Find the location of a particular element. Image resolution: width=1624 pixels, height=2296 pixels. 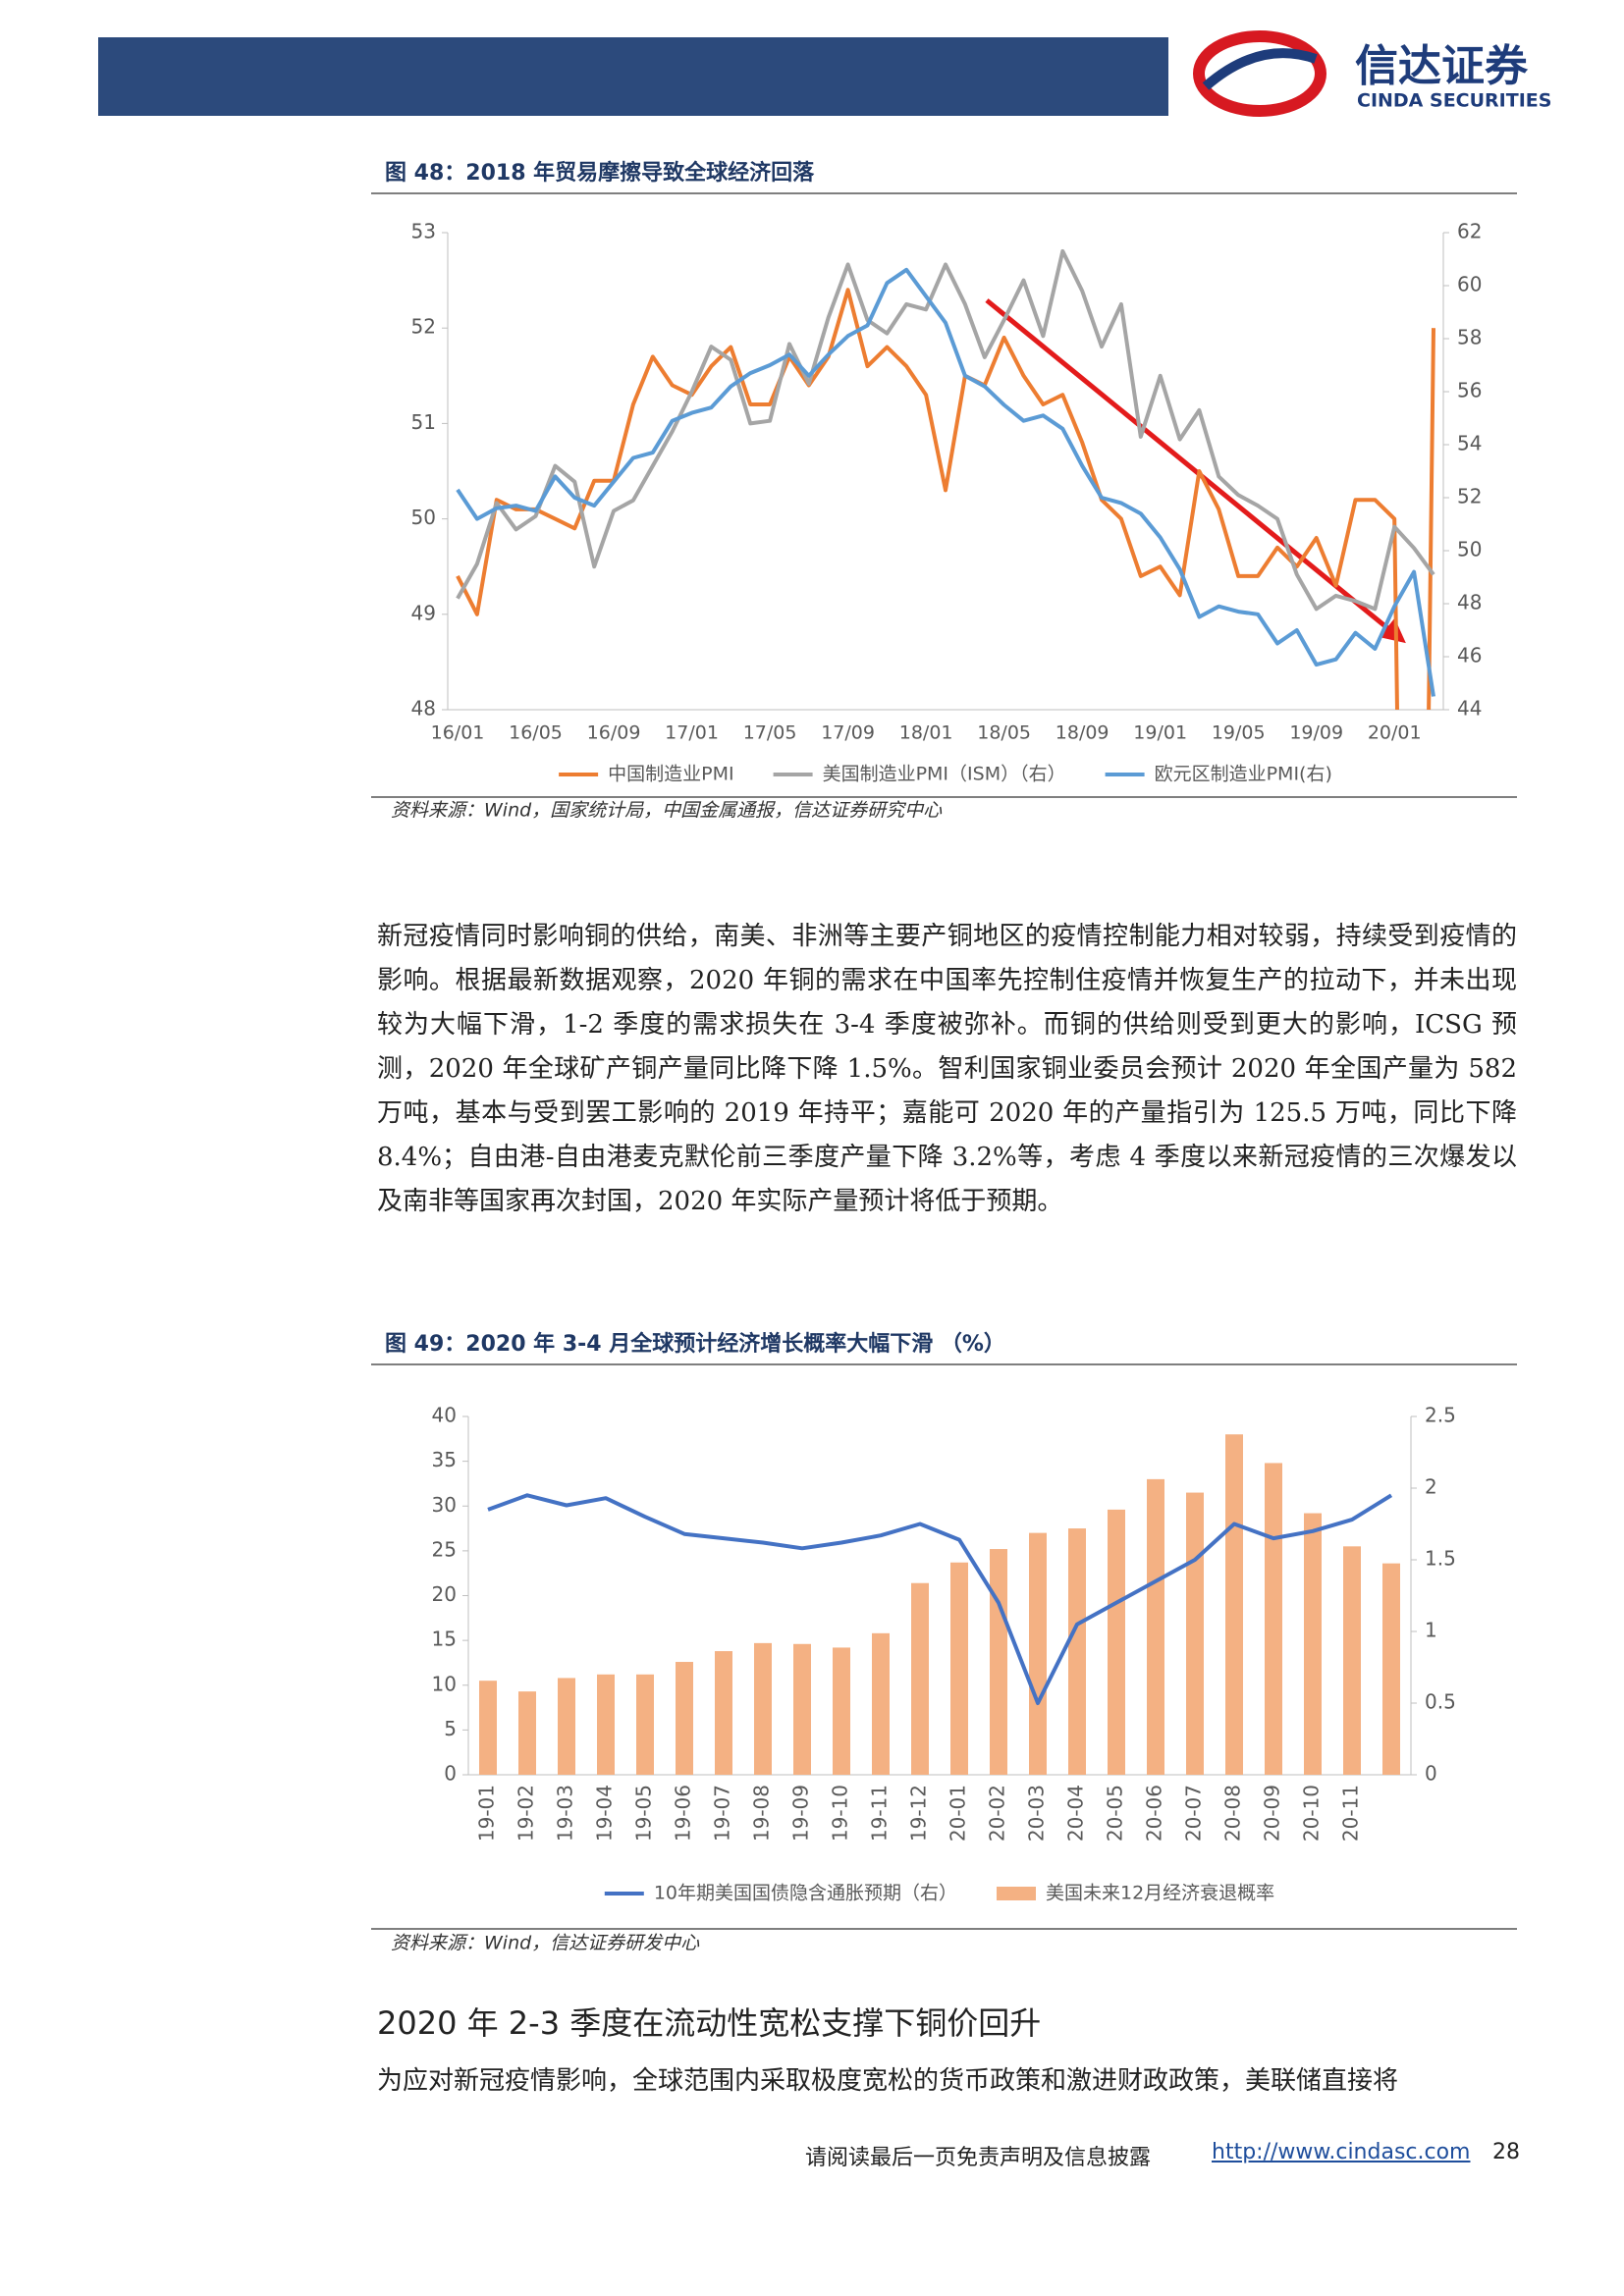

x-tick-label: 20-03 is located at coordinates (1037, 1814).